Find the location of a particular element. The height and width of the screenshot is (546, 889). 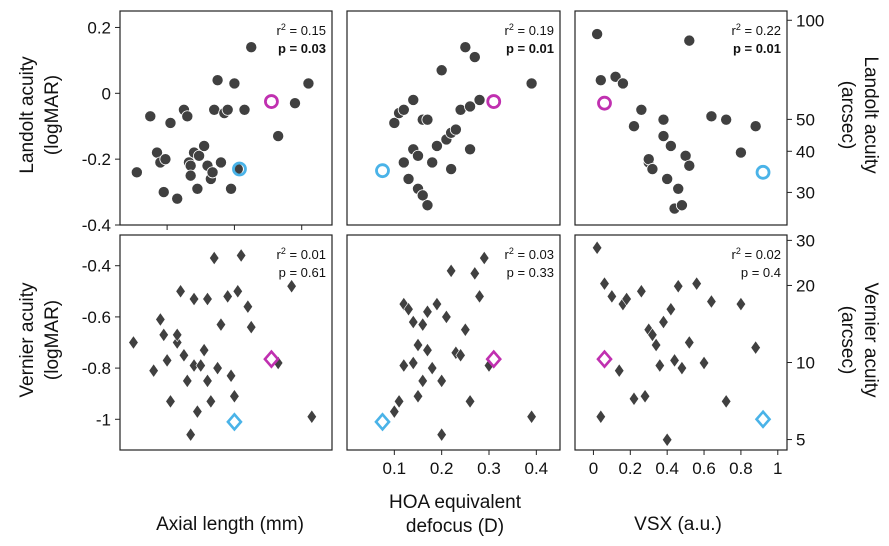

y-tick-label: -1 is located at coordinates (103, 419).